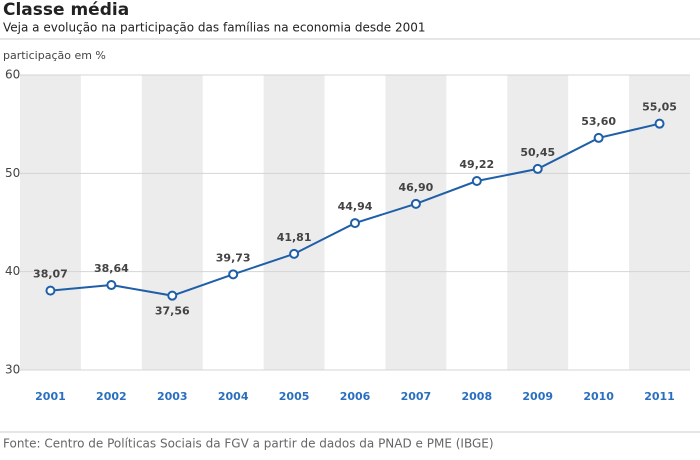 The width and height of the screenshot is (700, 460). What do you see at coordinates (355, 396) in the screenshot?
I see `x-tick-label: 2006` at bounding box center [355, 396].